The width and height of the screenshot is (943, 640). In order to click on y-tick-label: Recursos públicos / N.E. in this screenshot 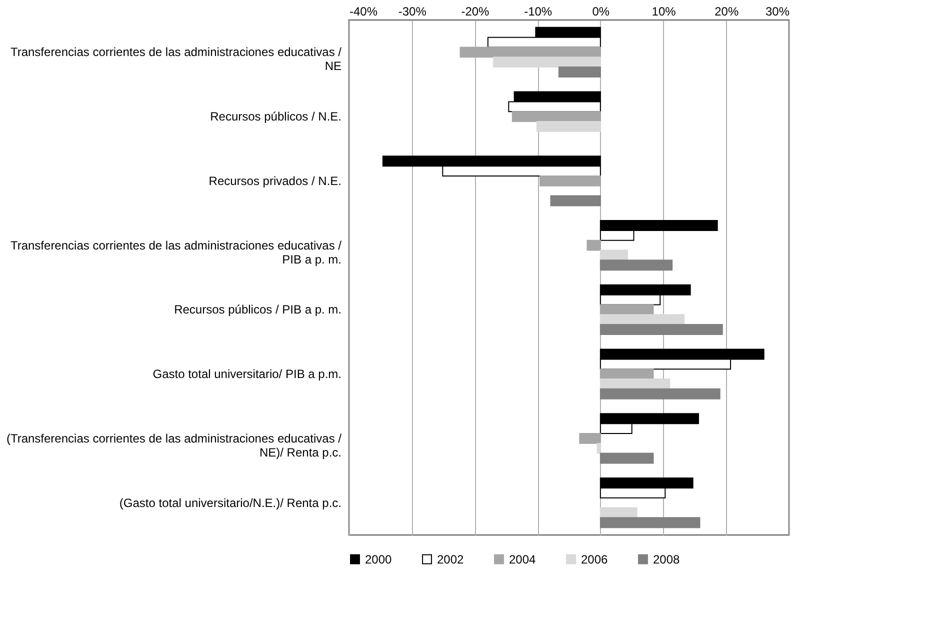, I will do `click(276, 117)`.